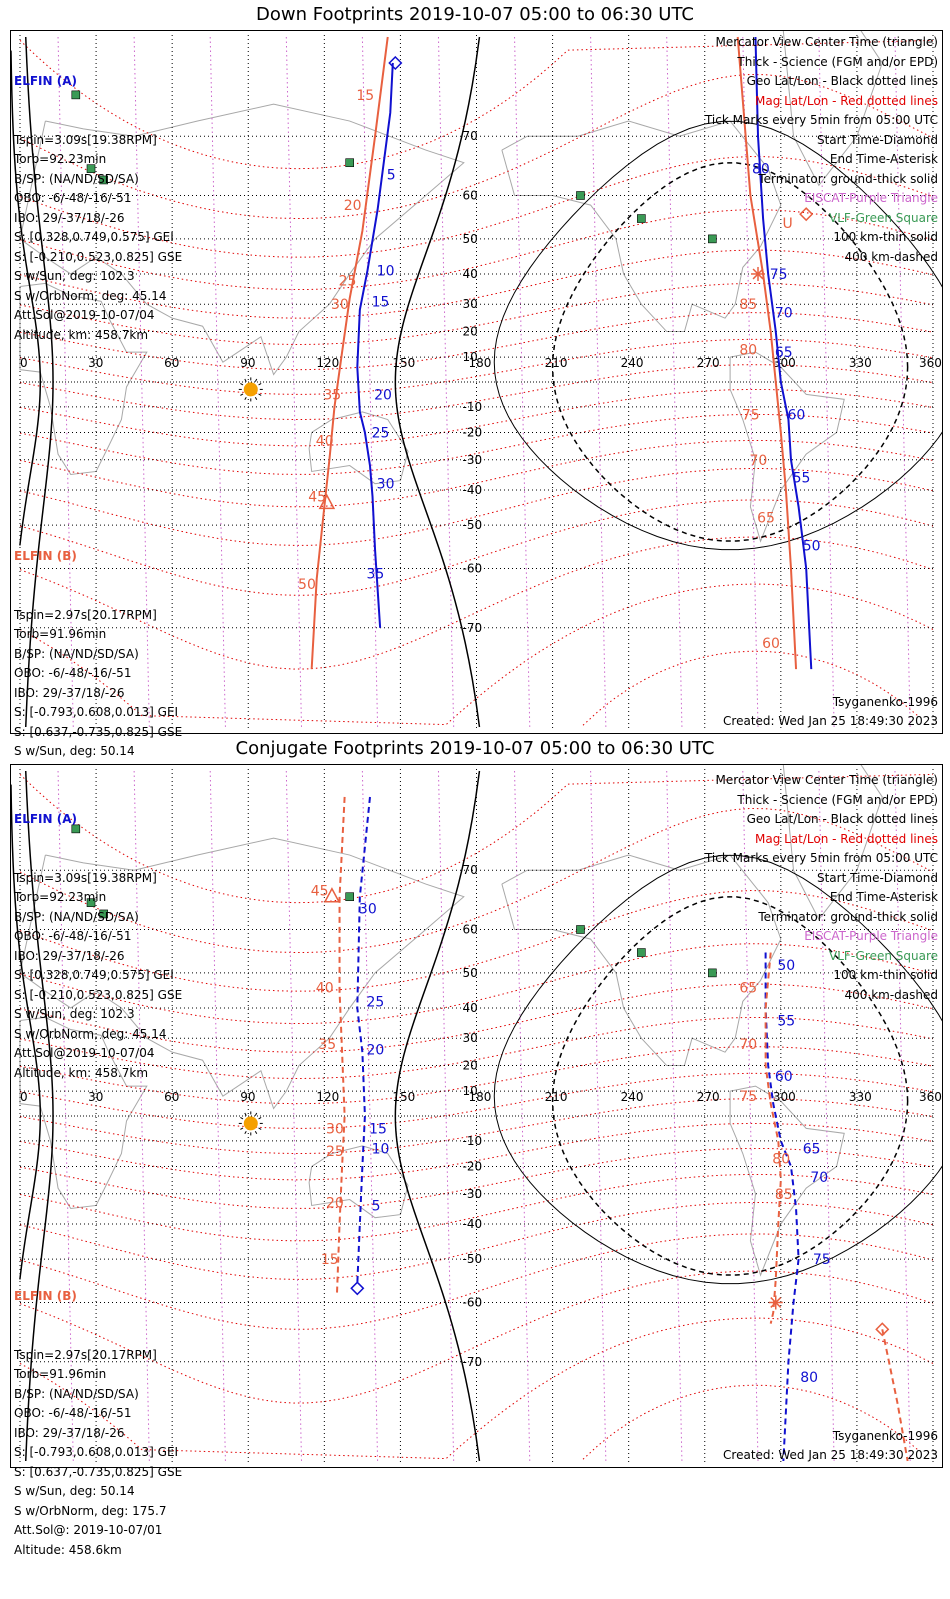 The height and width of the screenshot is (1599, 950). What do you see at coordinates (24, 1097) in the screenshot?
I see `lon-tick-label: 0` at bounding box center [24, 1097].